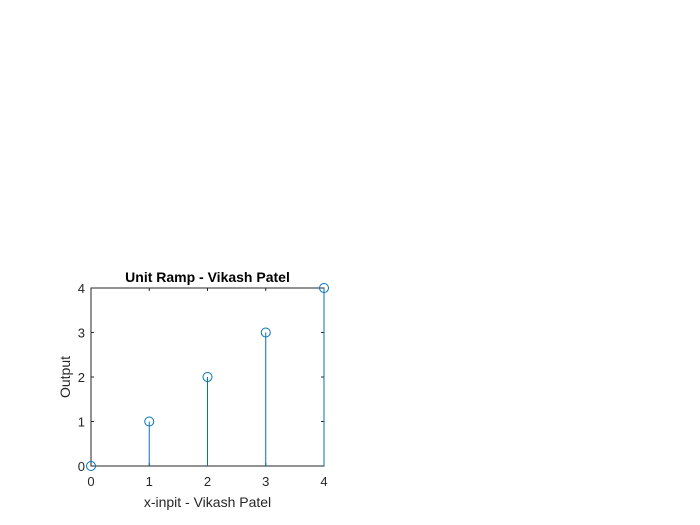  Describe the element at coordinates (265, 481) in the screenshot. I see `x-tick-label: 3` at that location.